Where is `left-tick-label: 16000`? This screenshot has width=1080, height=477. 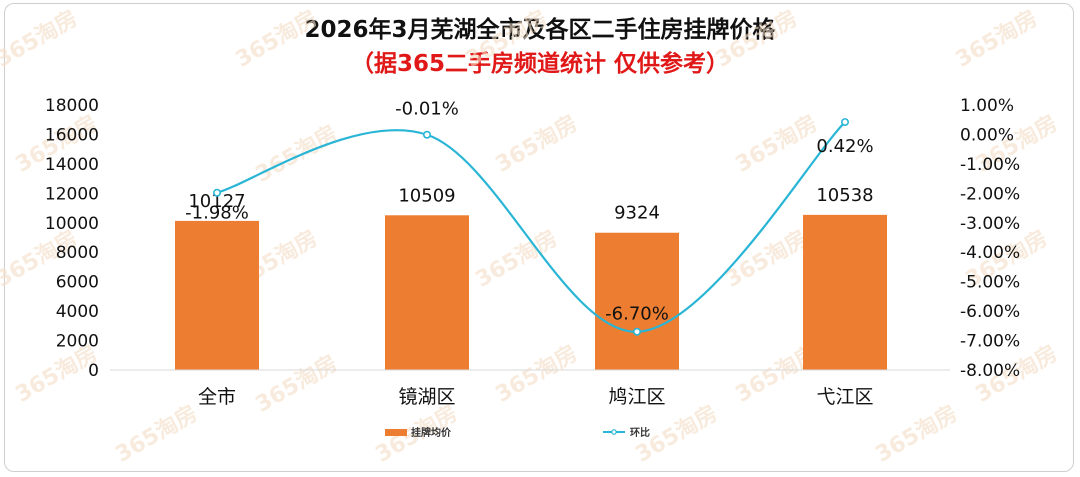 left-tick-label: 16000 is located at coordinates (72, 135).